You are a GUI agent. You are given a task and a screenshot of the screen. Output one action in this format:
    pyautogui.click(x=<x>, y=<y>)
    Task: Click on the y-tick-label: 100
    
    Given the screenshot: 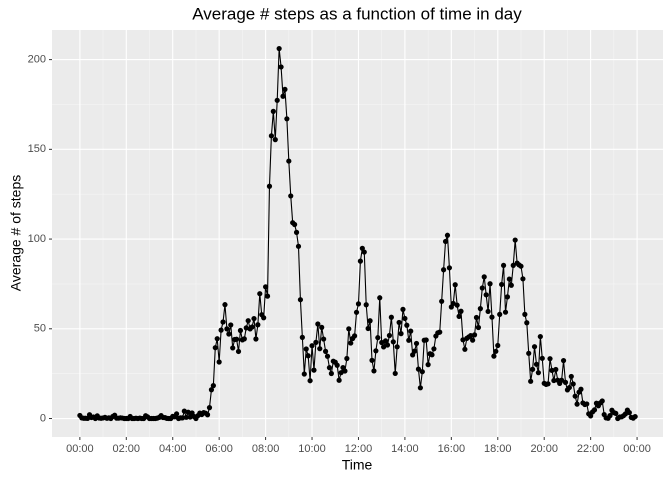 What is the action you would take?
    pyautogui.click(x=37, y=239)
    